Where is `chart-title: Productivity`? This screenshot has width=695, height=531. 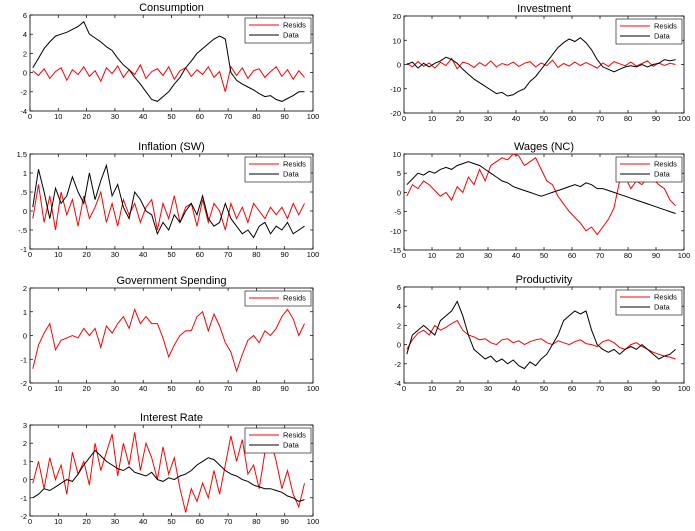 chart-title: Productivity is located at coordinates (544, 280).